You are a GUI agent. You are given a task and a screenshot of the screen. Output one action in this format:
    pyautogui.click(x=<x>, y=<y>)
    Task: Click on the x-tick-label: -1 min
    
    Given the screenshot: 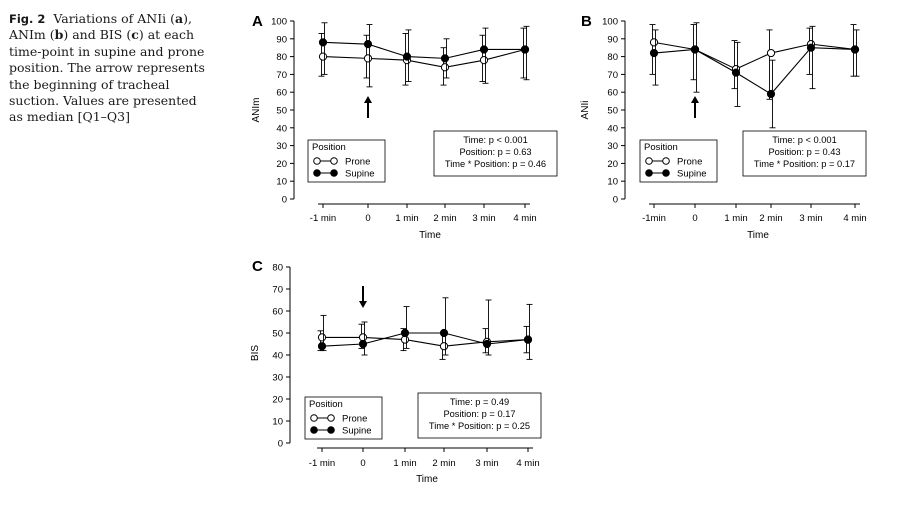 What is the action you would take?
    pyautogui.click(x=322, y=463)
    